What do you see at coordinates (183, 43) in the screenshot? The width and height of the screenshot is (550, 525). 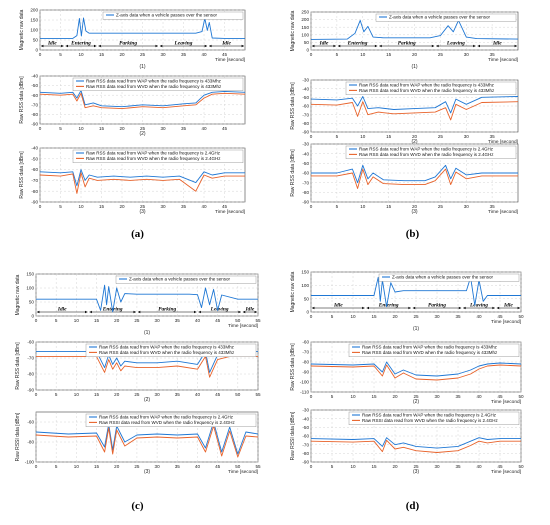 I see `pa-sub1-phase-label: Leaving` at bounding box center [183, 43].